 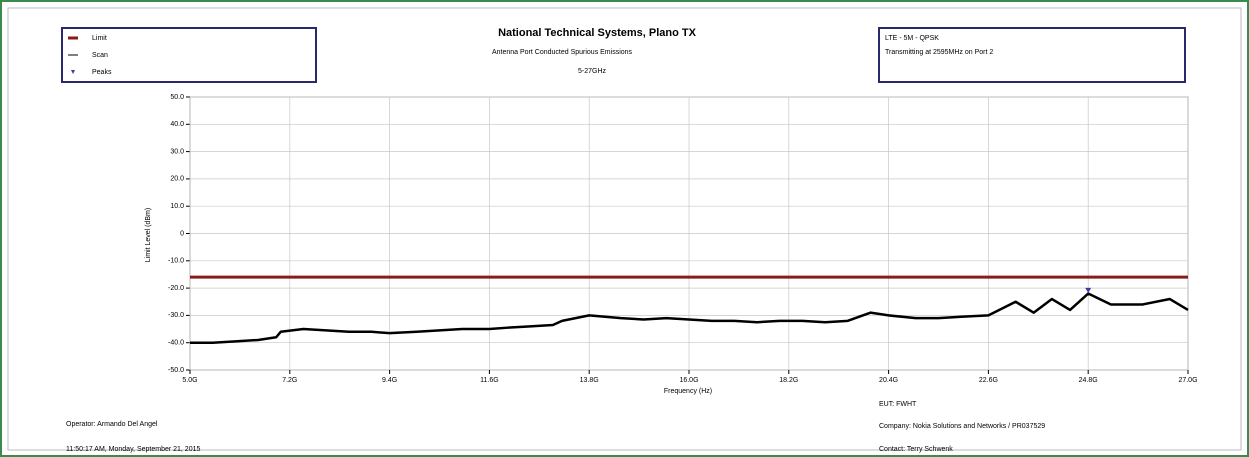 I want to click on y-tick-label: -30.0, so click(x=176, y=315).